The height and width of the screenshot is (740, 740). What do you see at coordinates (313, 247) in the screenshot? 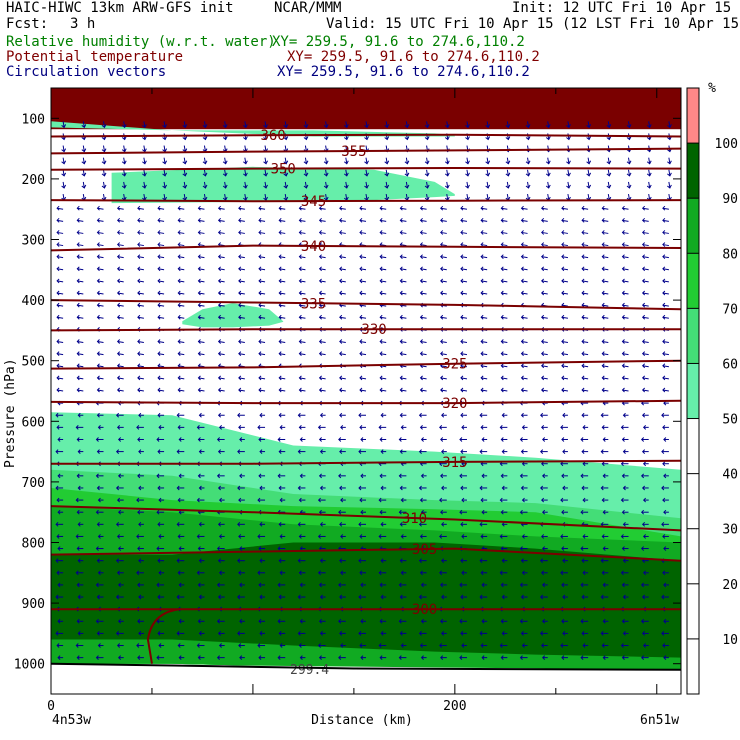
I see `theta-label: 340` at bounding box center [313, 247].